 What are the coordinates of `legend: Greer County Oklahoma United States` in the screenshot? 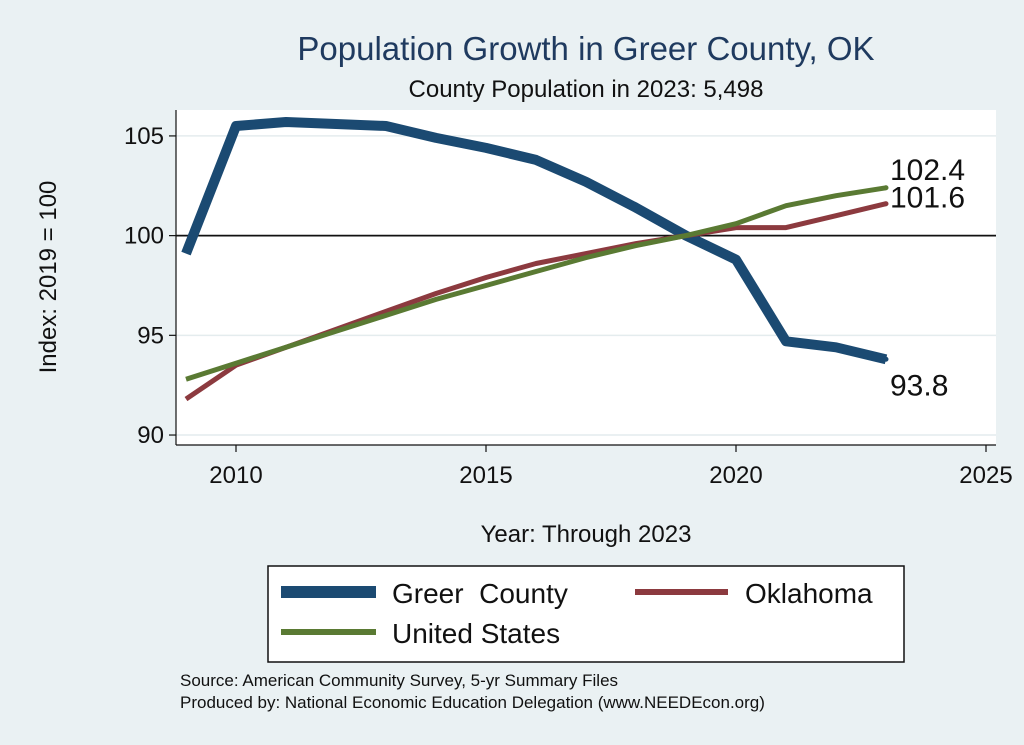 It's located at (586, 614).